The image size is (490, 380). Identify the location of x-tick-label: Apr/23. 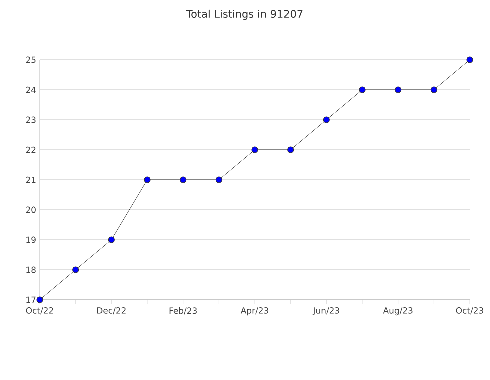
(254, 312).